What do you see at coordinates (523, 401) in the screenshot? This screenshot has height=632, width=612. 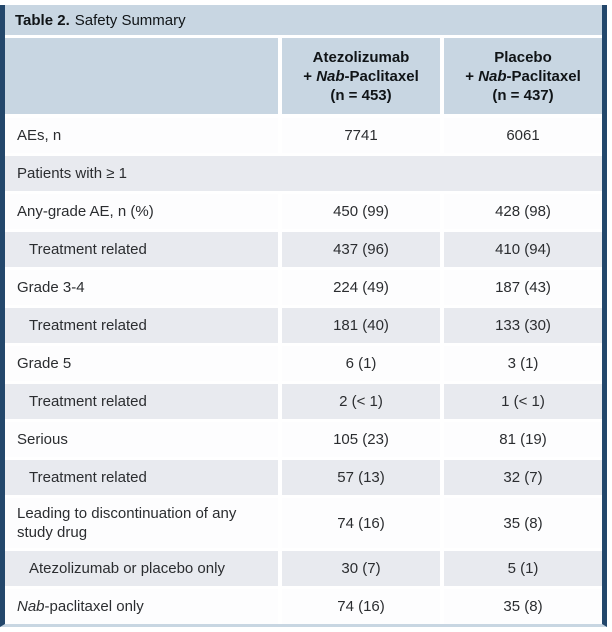 I see `placebo-value: 1 (< 1)` at bounding box center [523, 401].